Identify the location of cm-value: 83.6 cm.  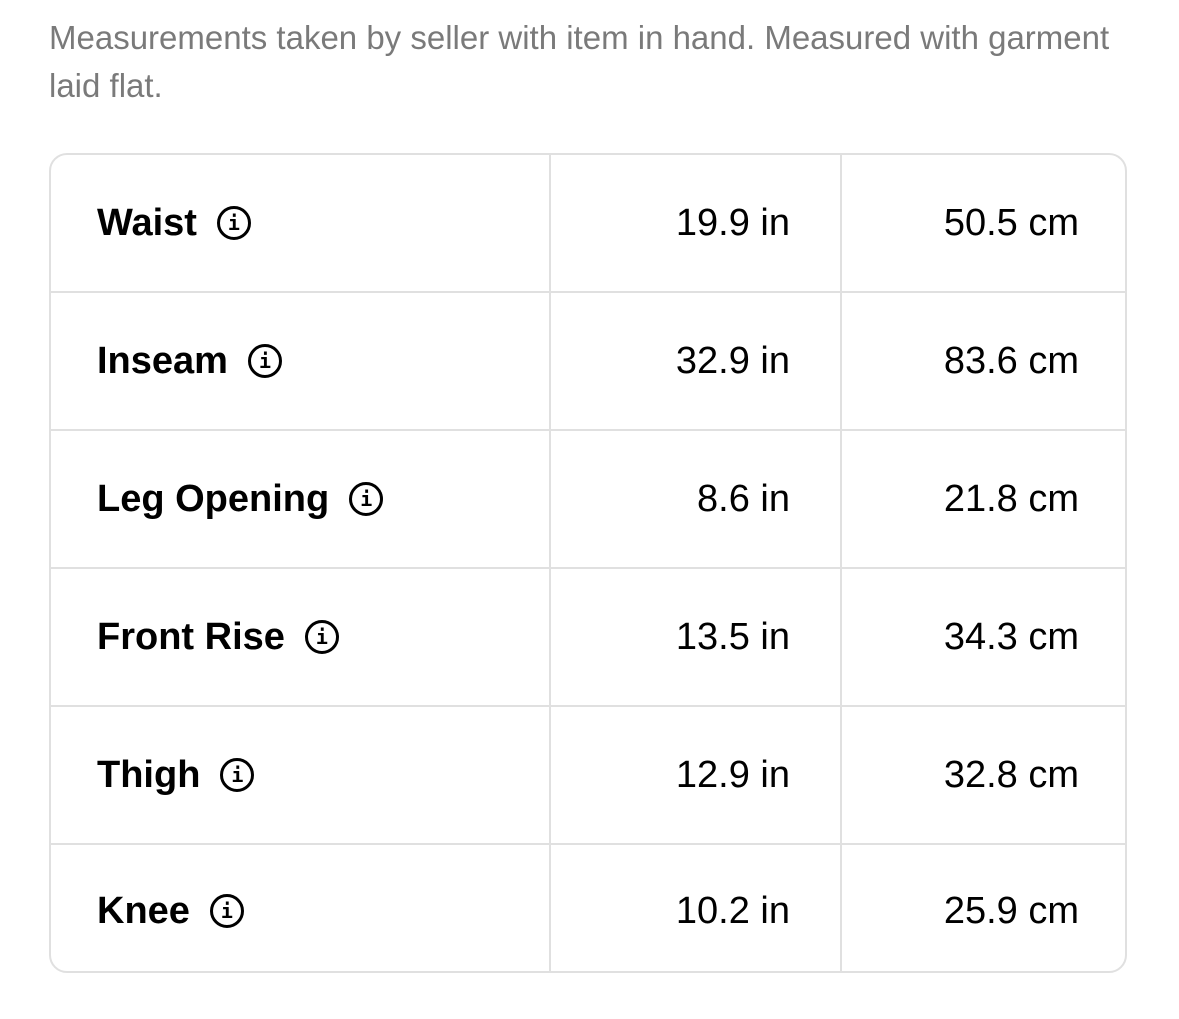
(1011, 360).